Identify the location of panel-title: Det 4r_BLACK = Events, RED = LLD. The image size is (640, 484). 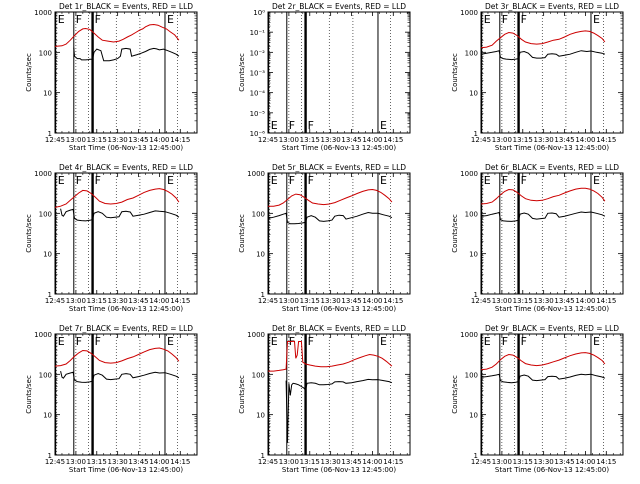
(126, 167).